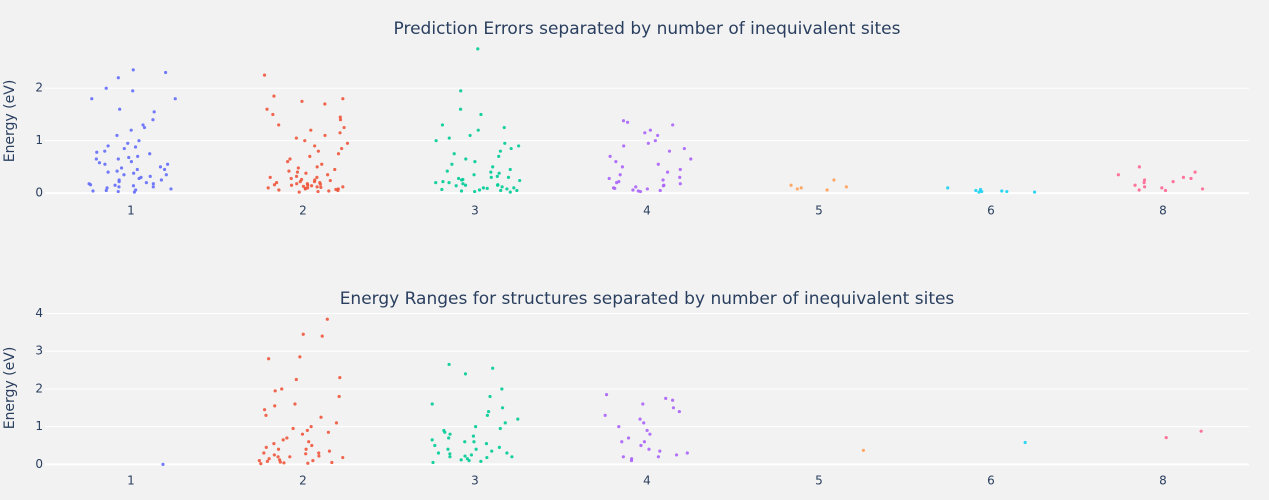  Describe the element at coordinates (39, 351) in the screenshot. I see `y-tick-label: 3` at that location.